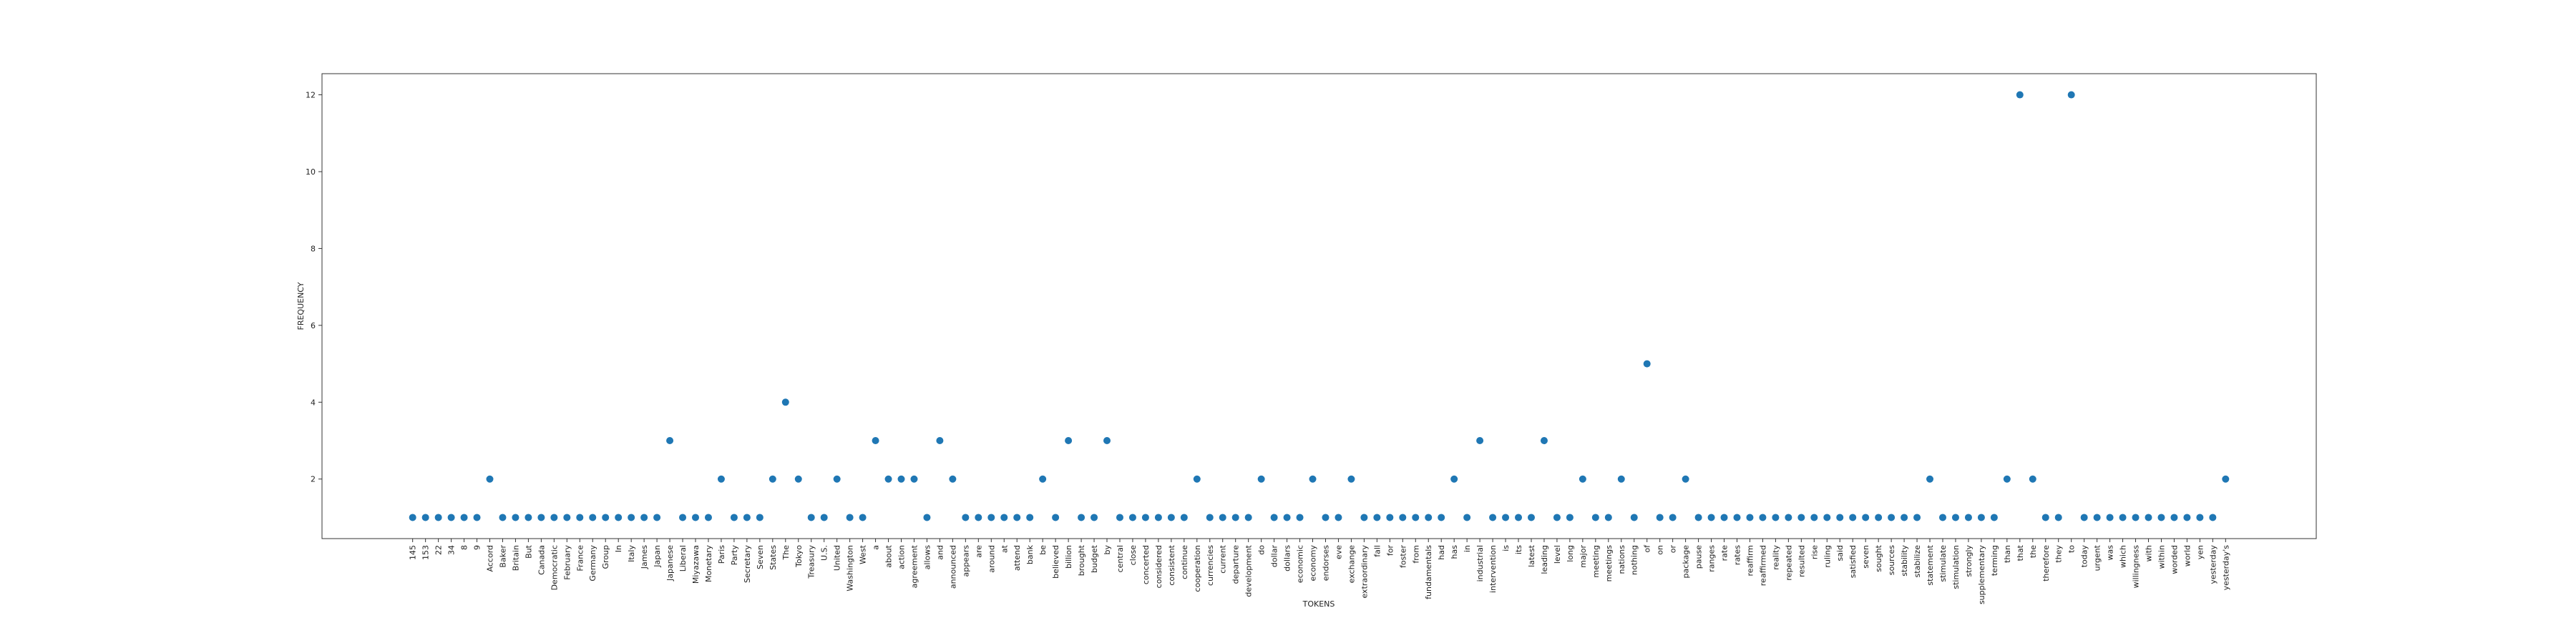 This screenshot has width=2576, height=618. I want to click on x-tick-label: central, so click(1120, 558).